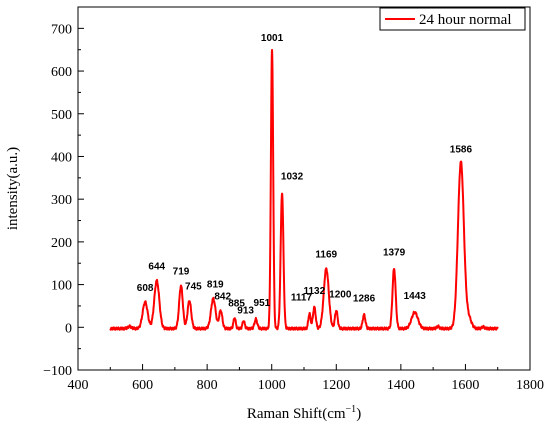 The height and width of the screenshot is (435, 550). What do you see at coordinates (13, 188) in the screenshot?
I see `y-axis-label: intensity(a.u.)` at bounding box center [13, 188].